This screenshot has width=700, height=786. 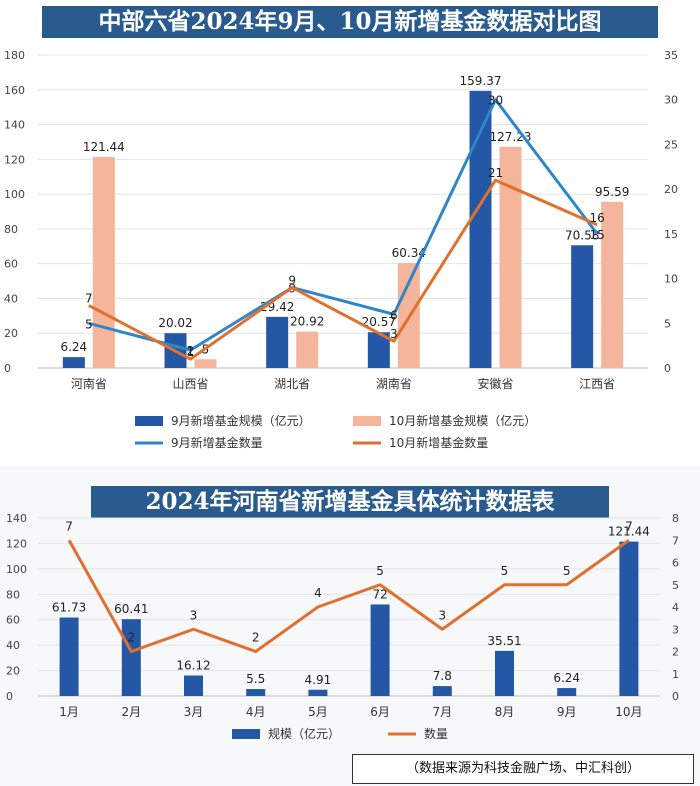 I want to click on chart1-y-tick-label: 0, so click(x=7, y=368).